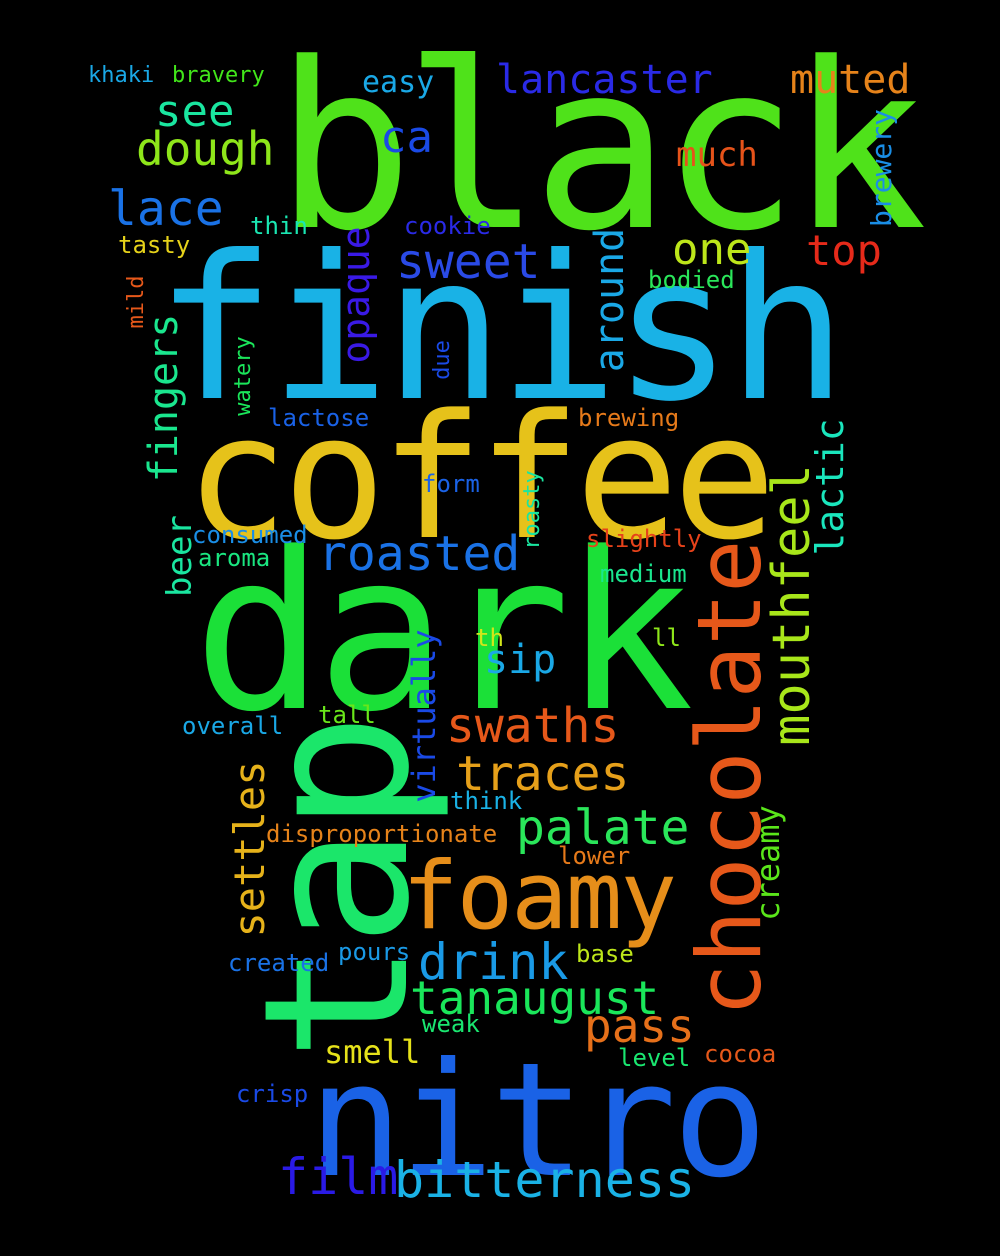 The image size is (1000, 1256). Describe the element at coordinates (729, 778) in the screenshot. I see `word-chocolate: chocolate` at that location.